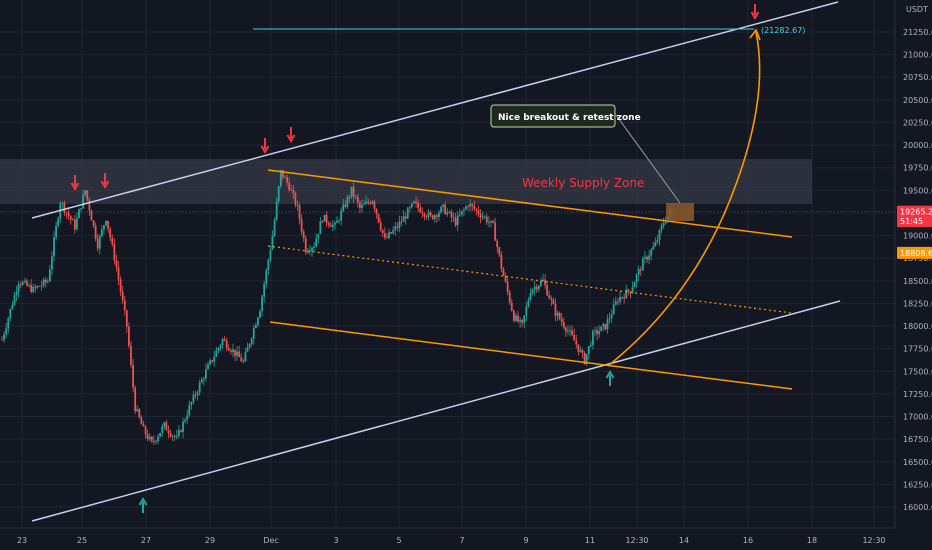 This screenshot has height=550, width=932. I want to click on y-tick-label: 17750.00, so click(917, 349).